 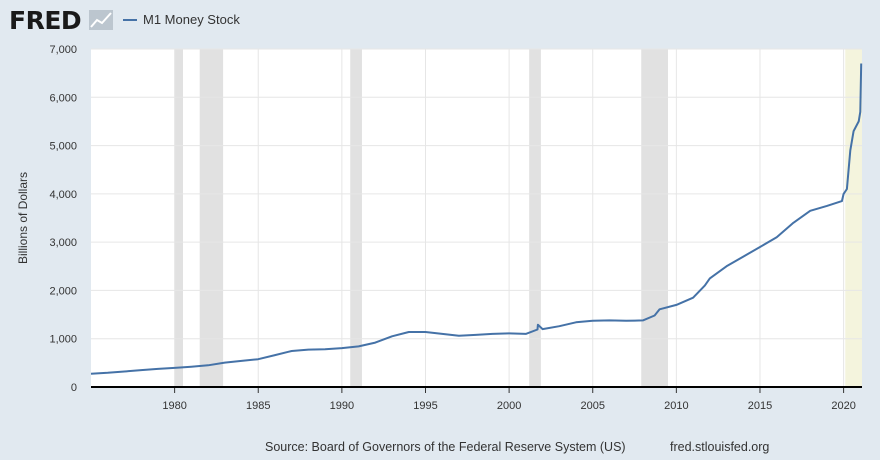 What do you see at coordinates (592, 406) in the screenshot?
I see `x-tick-label: 2005` at bounding box center [592, 406].